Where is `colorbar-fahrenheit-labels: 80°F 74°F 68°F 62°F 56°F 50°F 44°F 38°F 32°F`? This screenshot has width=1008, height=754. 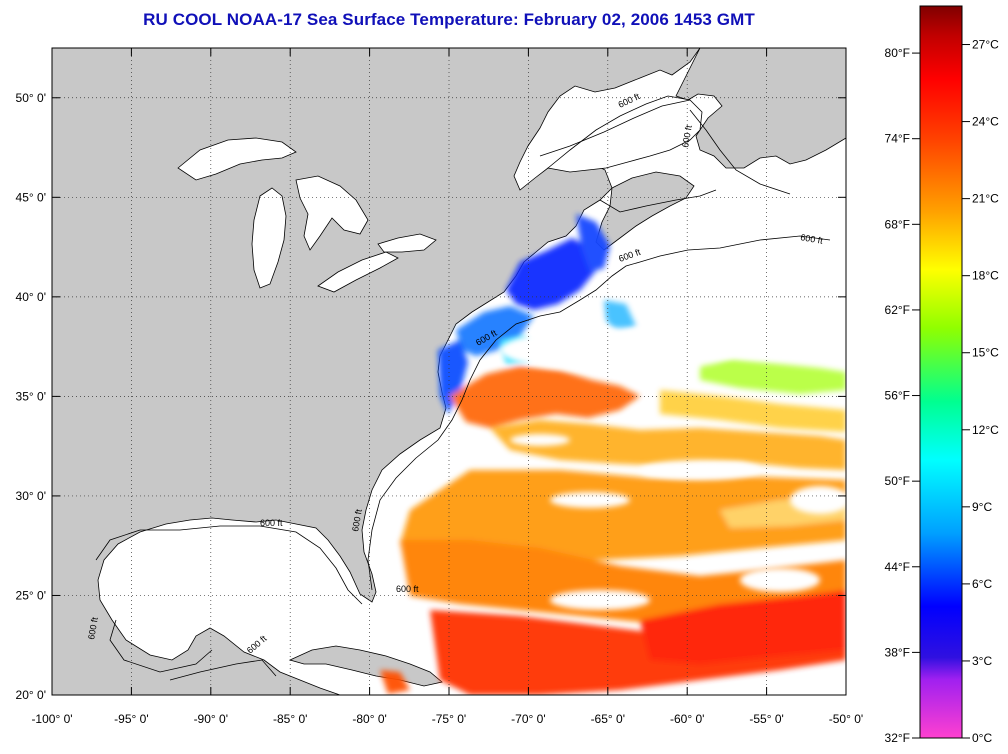 colorbar-fahrenheit-labels: 80°F 74°F 68°F 62°F 56°F 50°F 44°F 38°F 32°F is located at coordinates (897, 395).